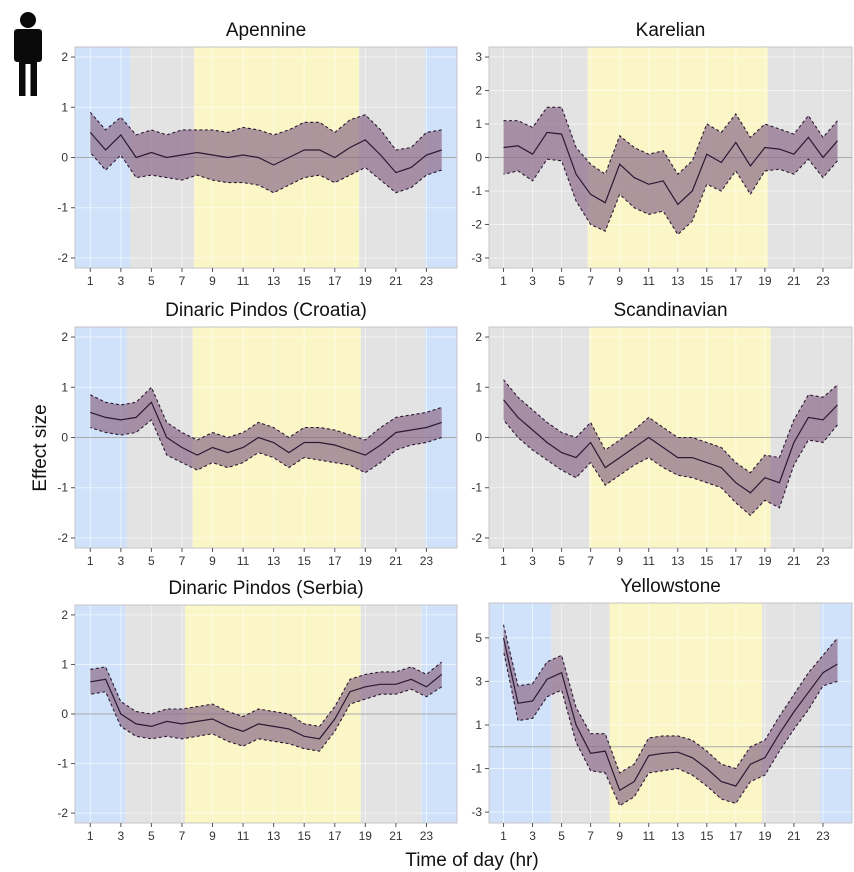 Image resolution: width=854 pixels, height=872 pixels. What do you see at coordinates (182, 561) in the screenshot?
I see `x-tick-label: 7` at bounding box center [182, 561].